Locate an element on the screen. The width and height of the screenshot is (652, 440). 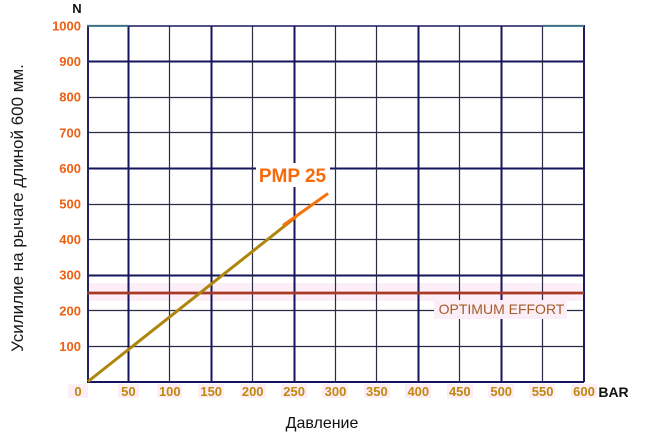
svg-text: 150 is located at coordinates (211, 391).